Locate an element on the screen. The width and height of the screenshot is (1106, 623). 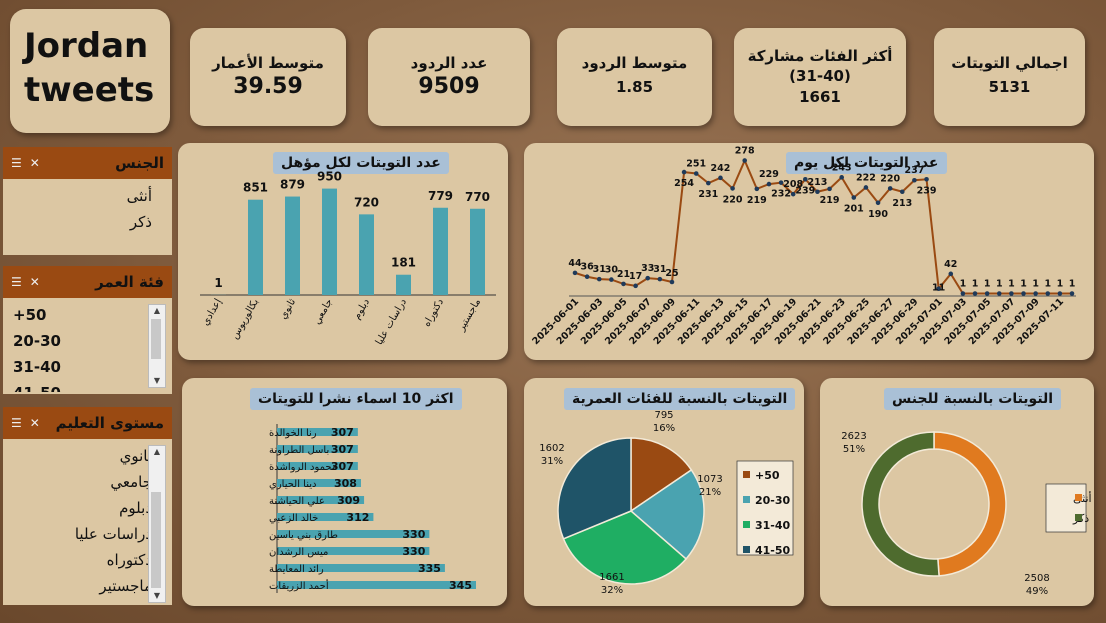
slicer-item: دكتوراه is located at coordinates (129, 560).